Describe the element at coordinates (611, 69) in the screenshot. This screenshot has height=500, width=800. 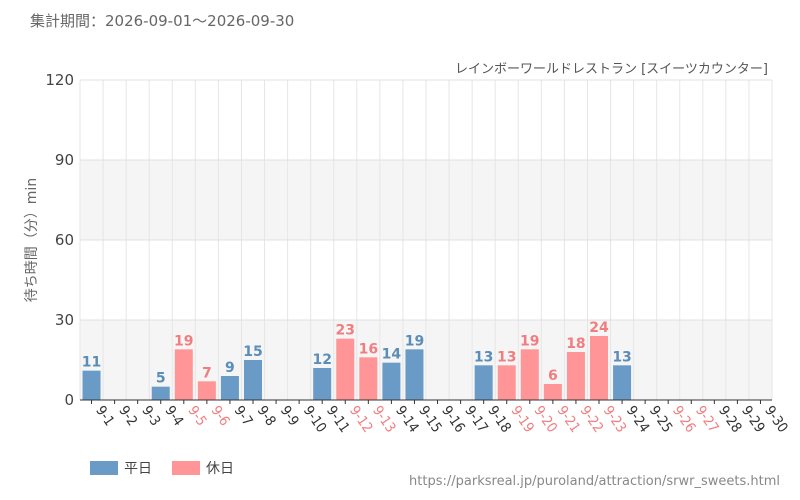
I see `attraction-name: レインボーワールドレストラン [スイーツカウンター]` at that location.